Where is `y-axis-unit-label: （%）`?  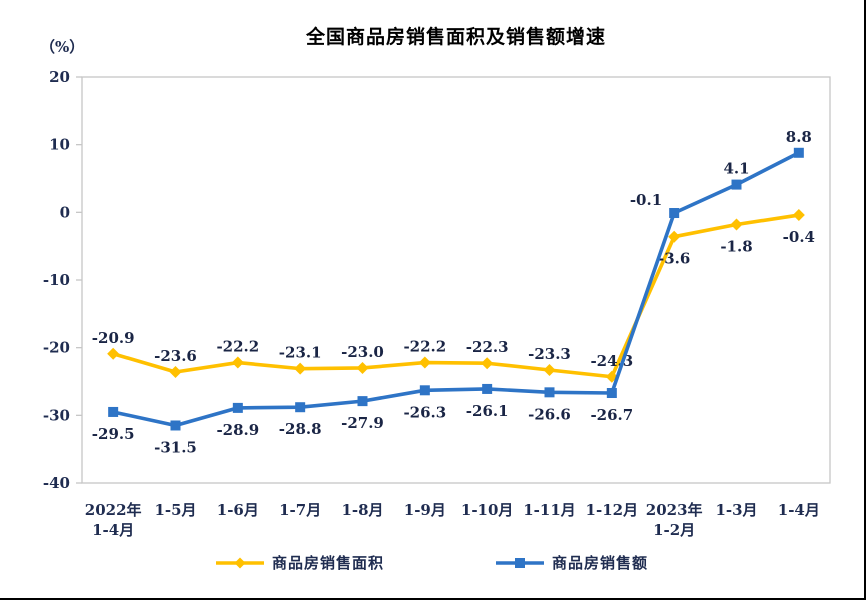
y-axis-unit-label: （%） is located at coordinates (62, 47).